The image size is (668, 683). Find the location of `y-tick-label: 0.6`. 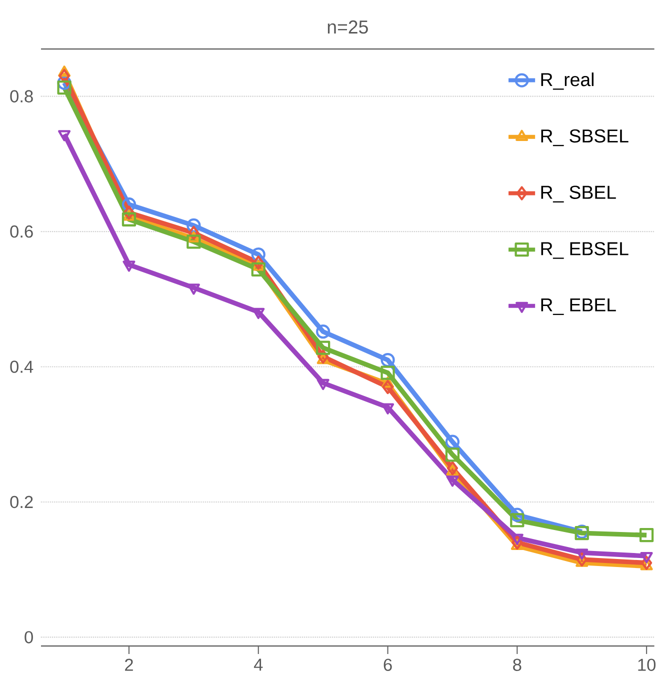

y-tick-label: 0.6 is located at coordinates (21, 231).